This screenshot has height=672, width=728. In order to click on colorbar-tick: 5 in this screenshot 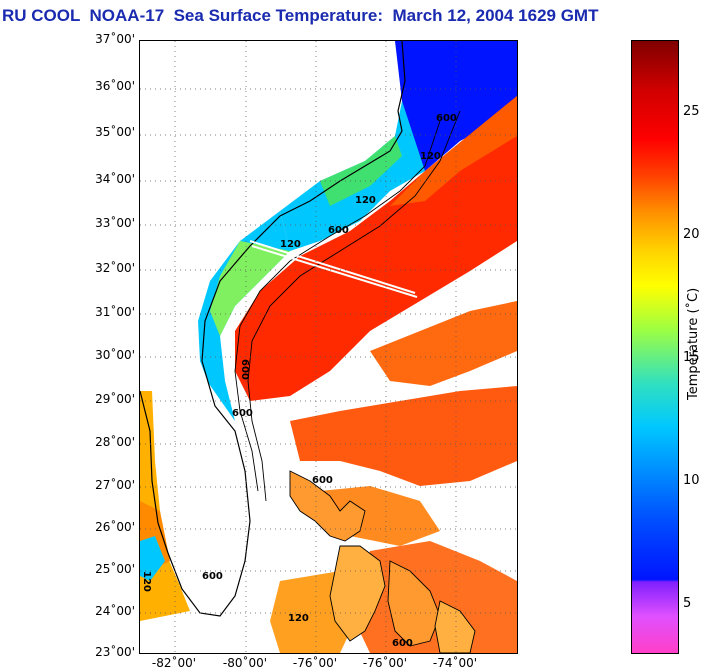, I will do `click(687, 603)`.